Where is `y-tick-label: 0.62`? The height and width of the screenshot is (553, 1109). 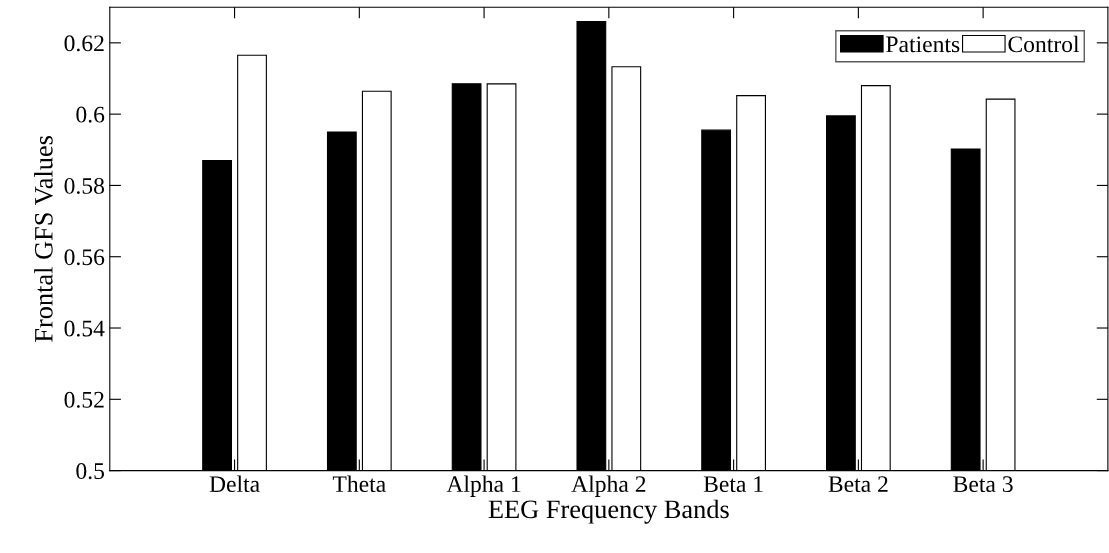
y-tick-label: 0.62 is located at coordinates (84, 43).